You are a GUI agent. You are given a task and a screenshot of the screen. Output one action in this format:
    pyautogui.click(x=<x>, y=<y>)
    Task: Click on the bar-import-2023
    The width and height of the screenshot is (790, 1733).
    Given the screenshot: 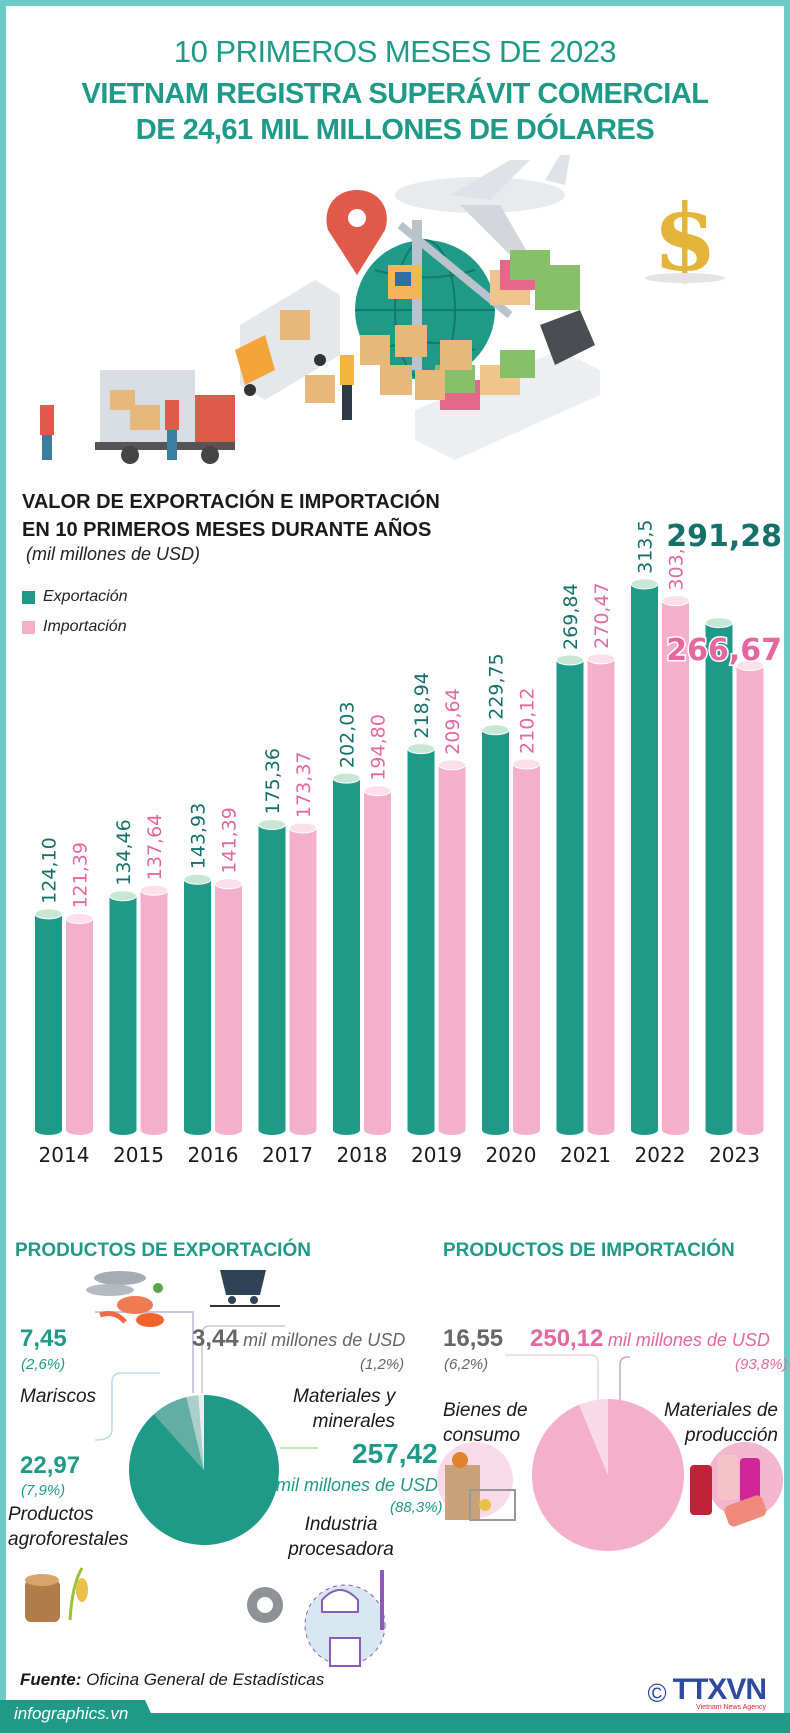 What is the action you would take?
    pyautogui.click(x=750, y=897)
    